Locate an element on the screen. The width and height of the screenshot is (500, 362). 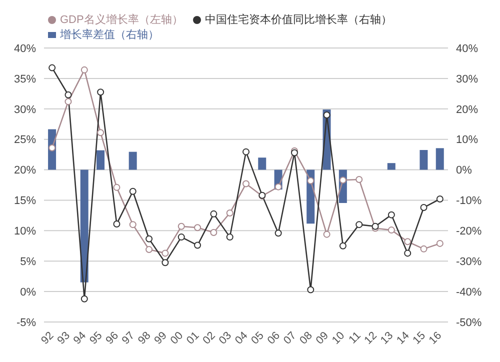
y2-tick-label: 30% is located at coordinates (467, 79).